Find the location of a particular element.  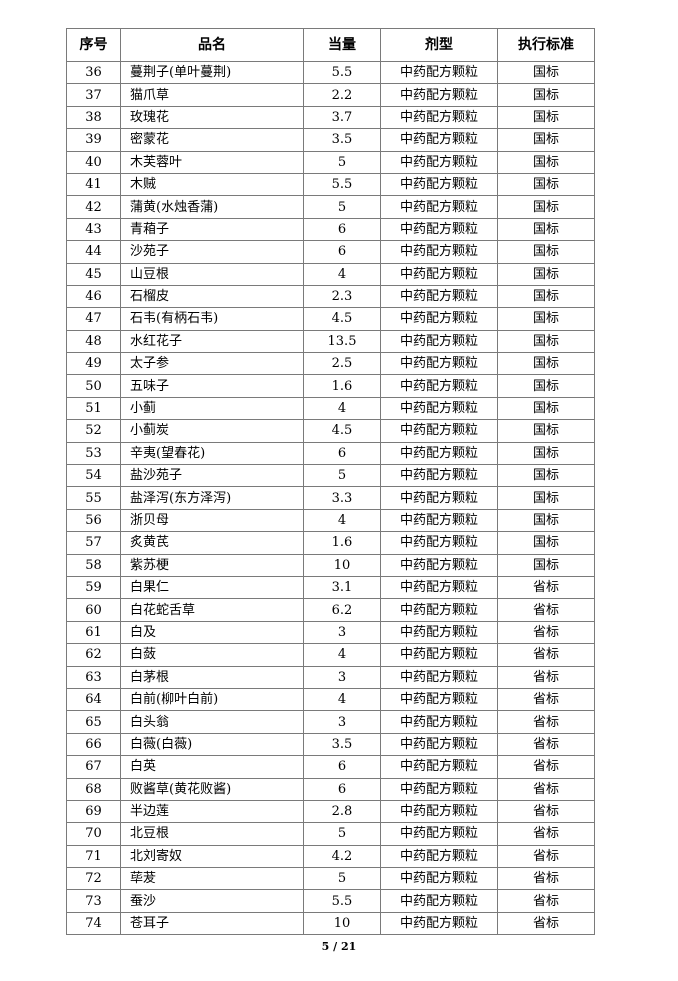

equivalent-cell: 3.3 is located at coordinates (342, 498).